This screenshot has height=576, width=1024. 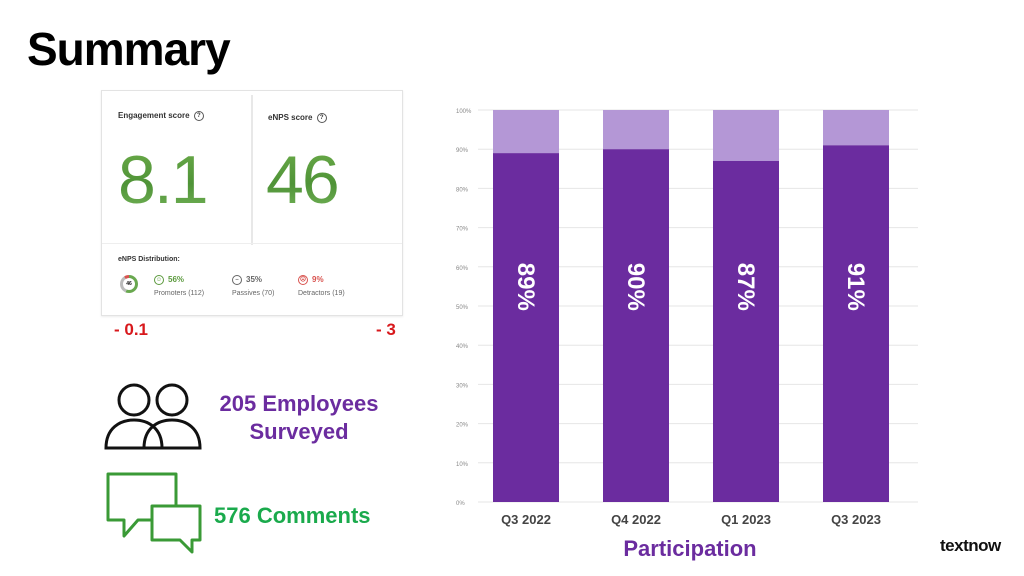 What do you see at coordinates (746, 519) in the screenshot?
I see `x-tick-label: Q1 2023` at bounding box center [746, 519].